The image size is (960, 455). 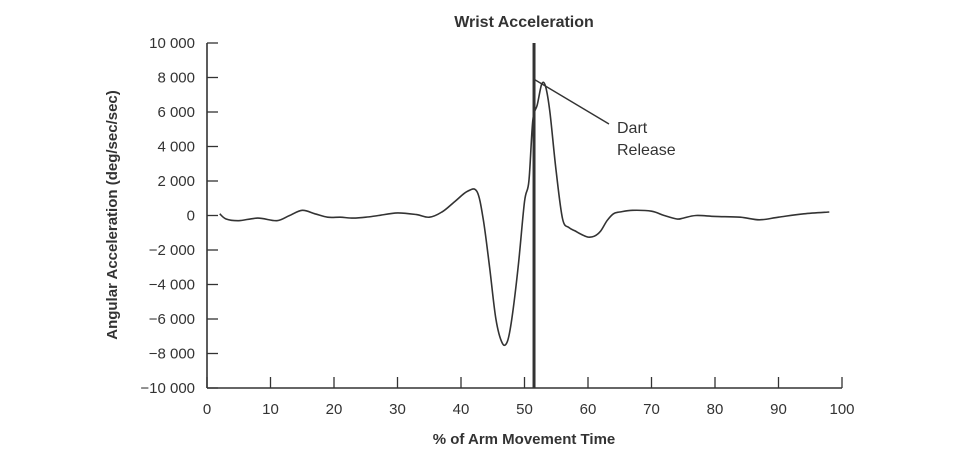 I want to click on y-tick-label: 2 000, so click(x=176, y=181).